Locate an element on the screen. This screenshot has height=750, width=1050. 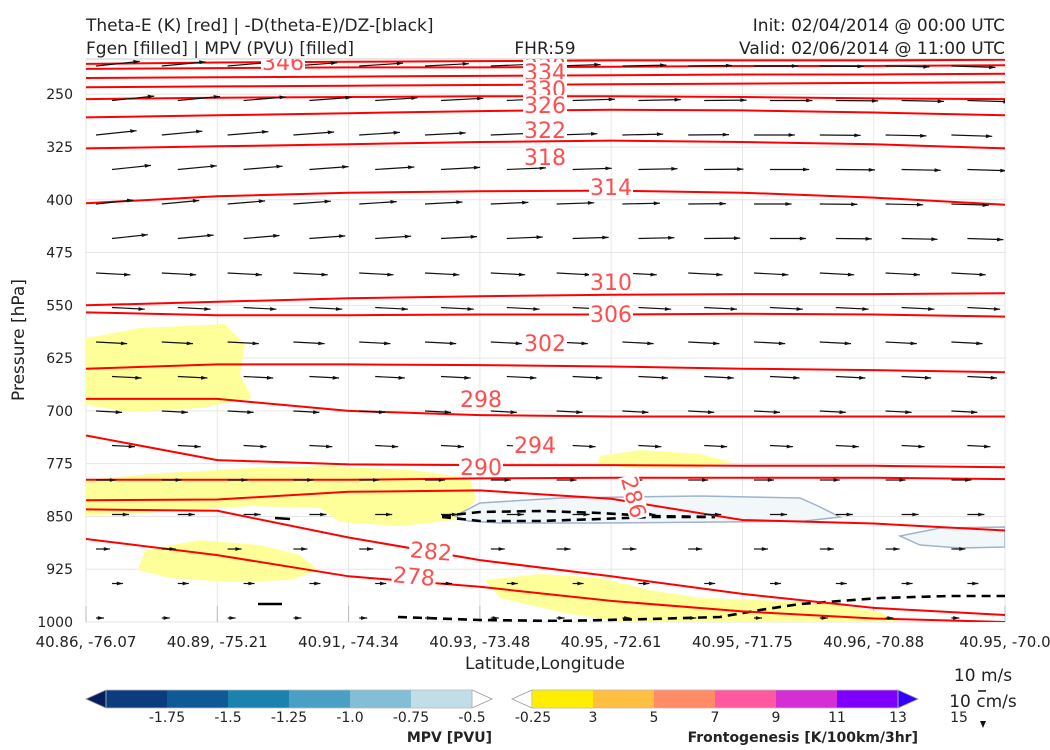
fgen-colorbar-low-tip is located at coordinates (522, 699).